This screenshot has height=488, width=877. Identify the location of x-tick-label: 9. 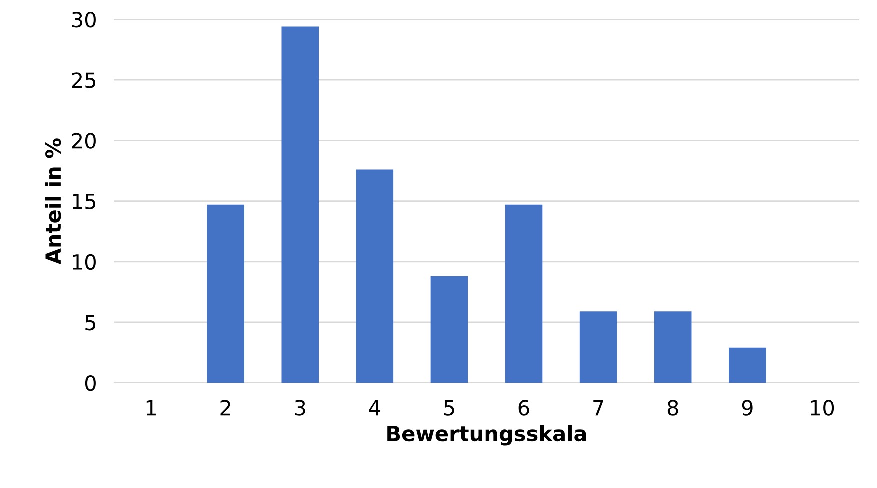
(747, 408).